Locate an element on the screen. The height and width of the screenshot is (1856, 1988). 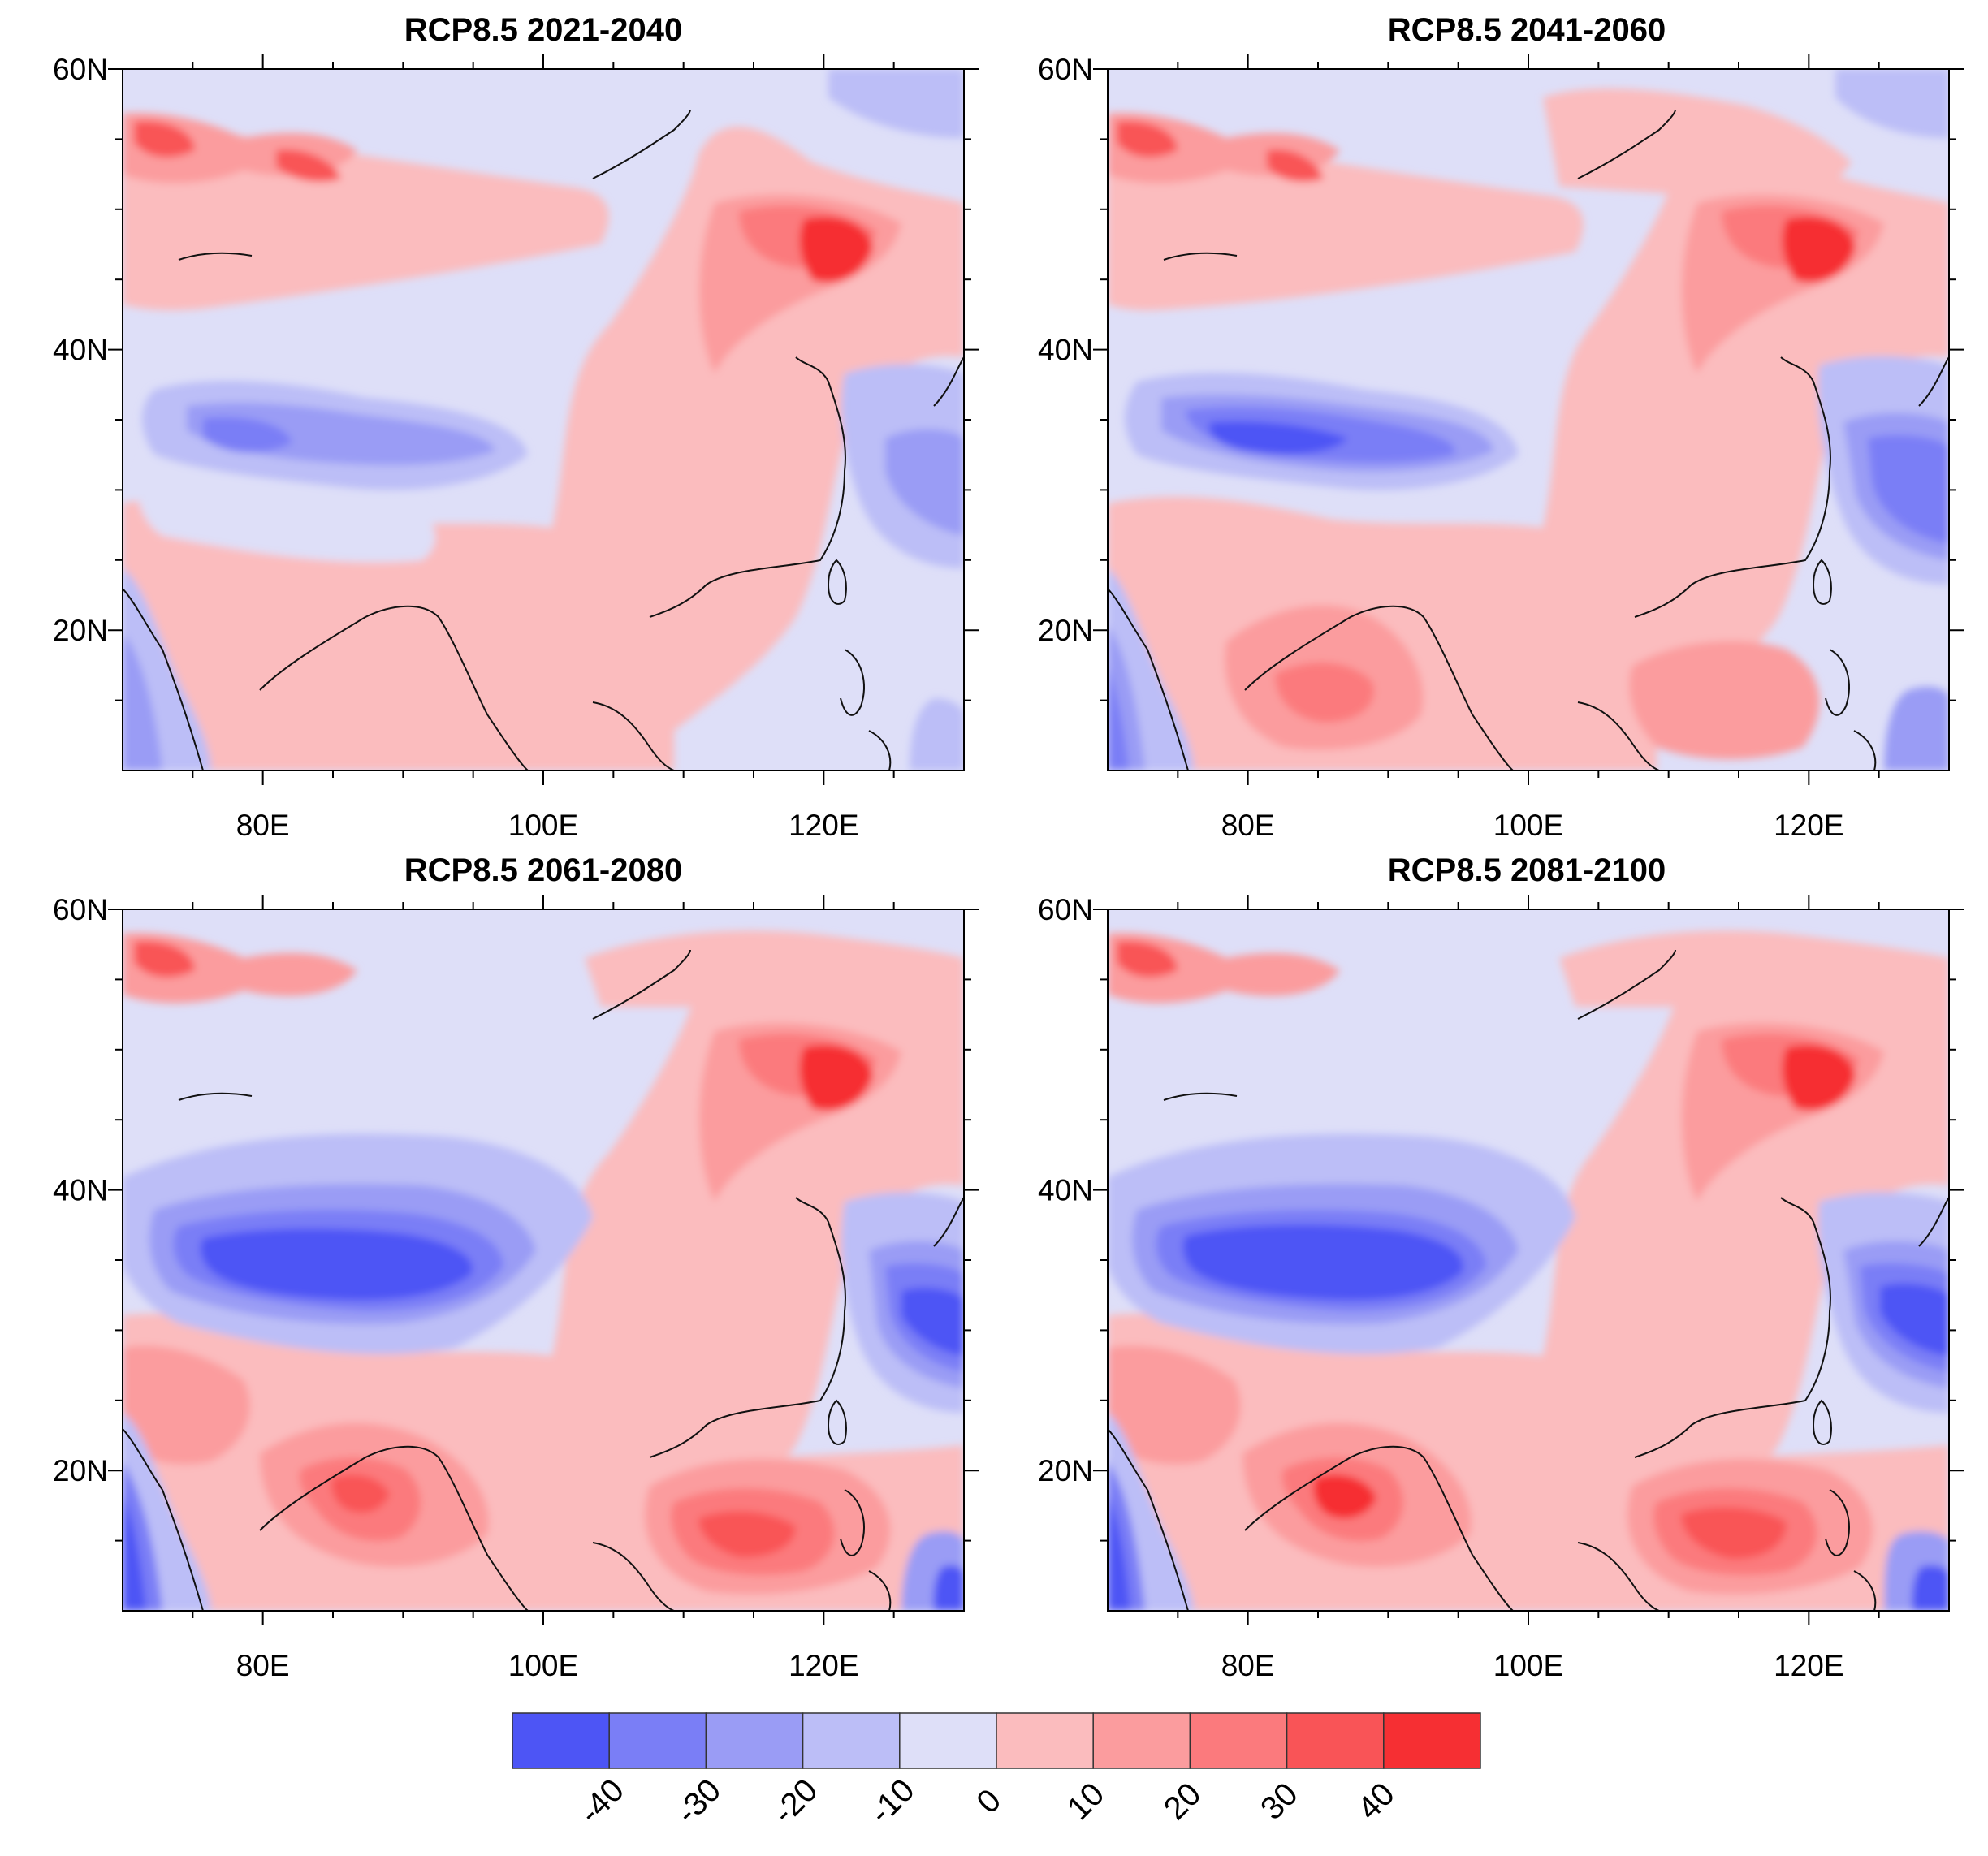
colorbar-label: 10 is located at coordinates (1086, 1802).